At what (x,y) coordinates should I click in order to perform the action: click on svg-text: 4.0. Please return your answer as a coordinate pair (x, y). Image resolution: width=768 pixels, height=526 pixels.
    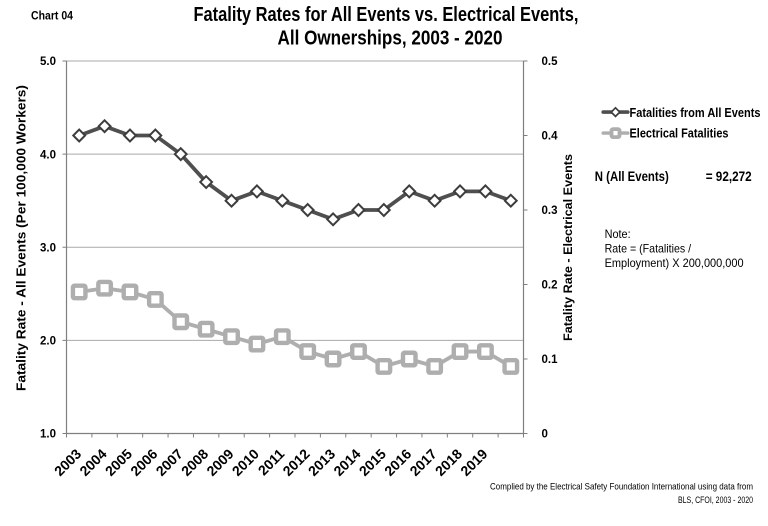
    Looking at the image, I should click on (48, 155).